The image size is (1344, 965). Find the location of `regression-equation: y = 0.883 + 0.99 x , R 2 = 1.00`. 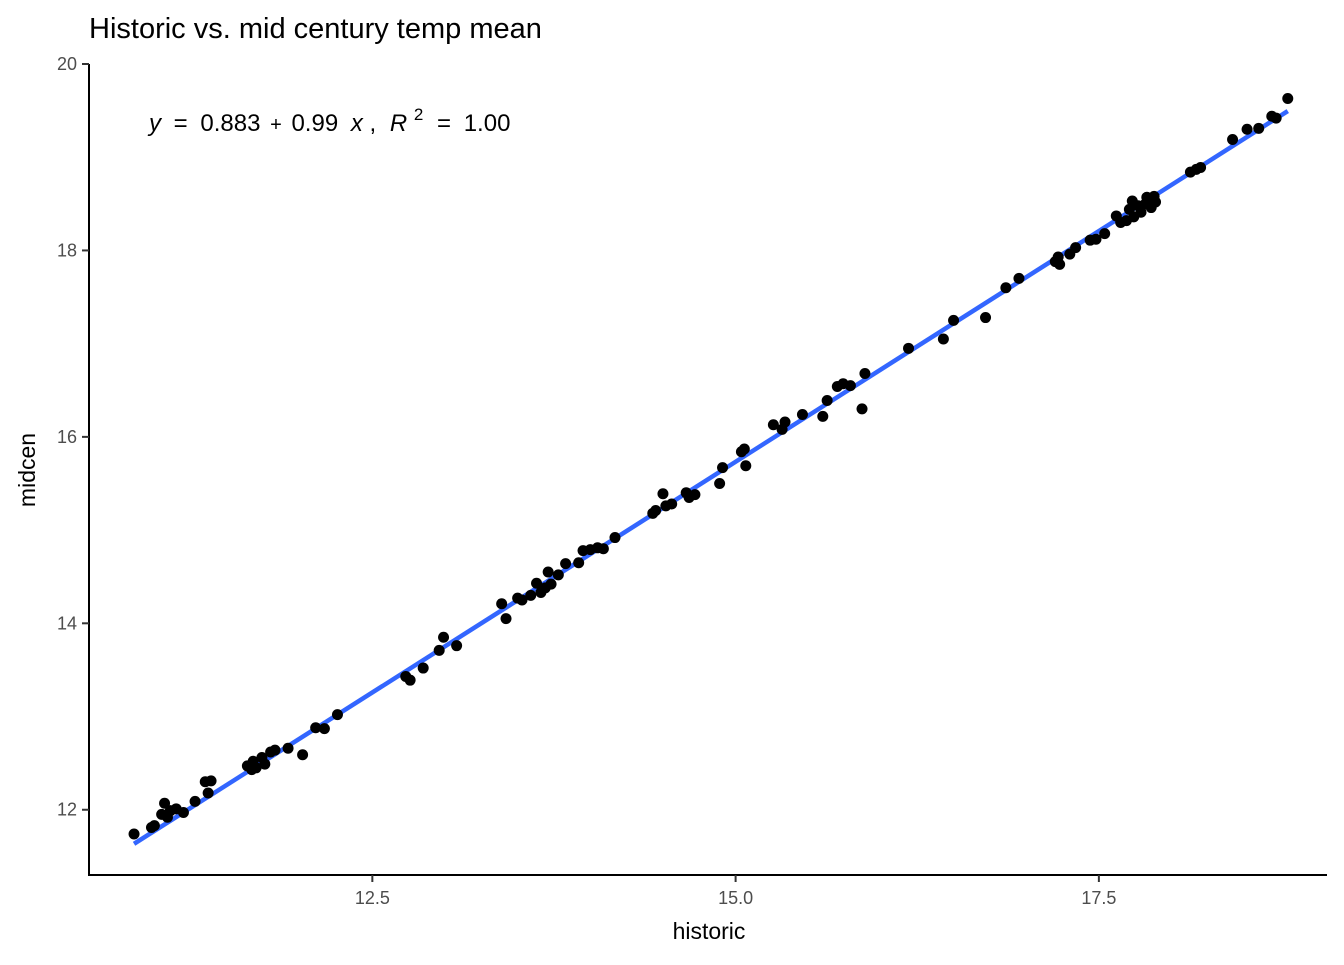

regression-equation: y = 0.883 + 0.99 x , R 2 = 1.00 is located at coordinates (328, 118).